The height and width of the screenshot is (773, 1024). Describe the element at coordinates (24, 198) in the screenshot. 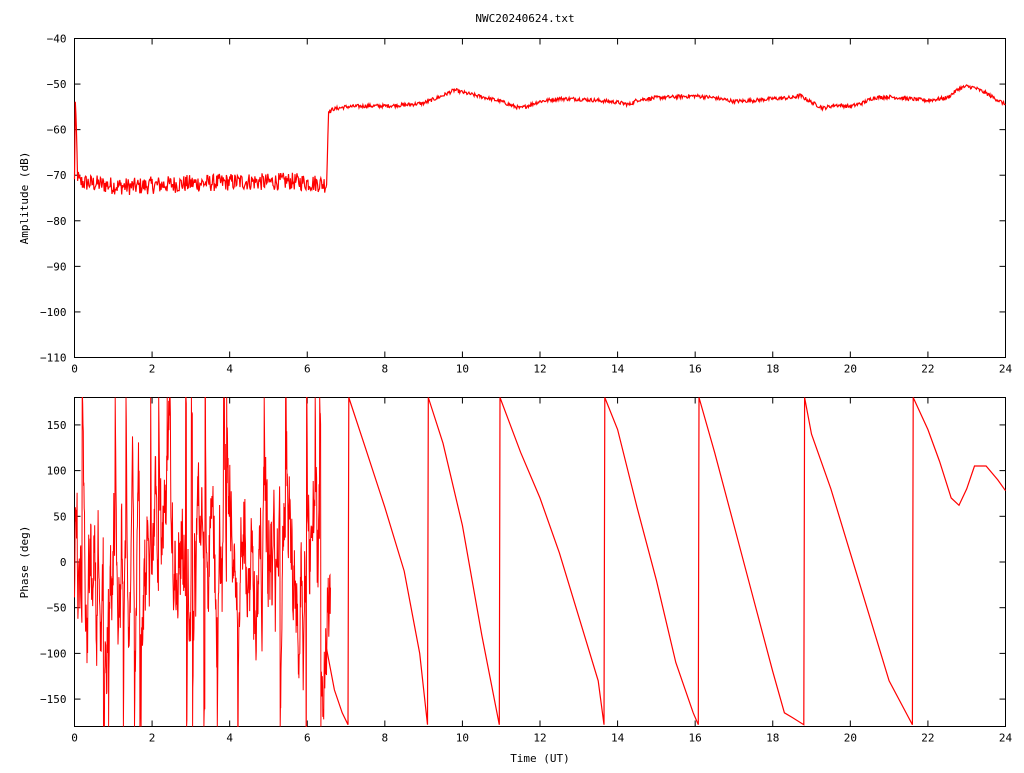

I see `amplitude-y-axis-label: Amplitude (dB)` at that location.